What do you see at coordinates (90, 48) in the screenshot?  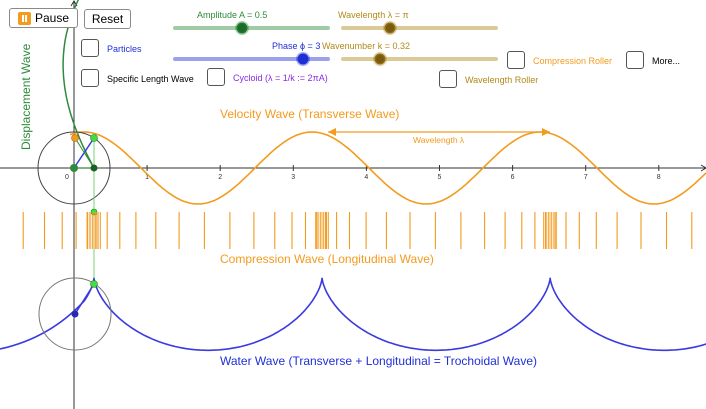 I see `particles-checkbox` at bounding box center [90, 48].